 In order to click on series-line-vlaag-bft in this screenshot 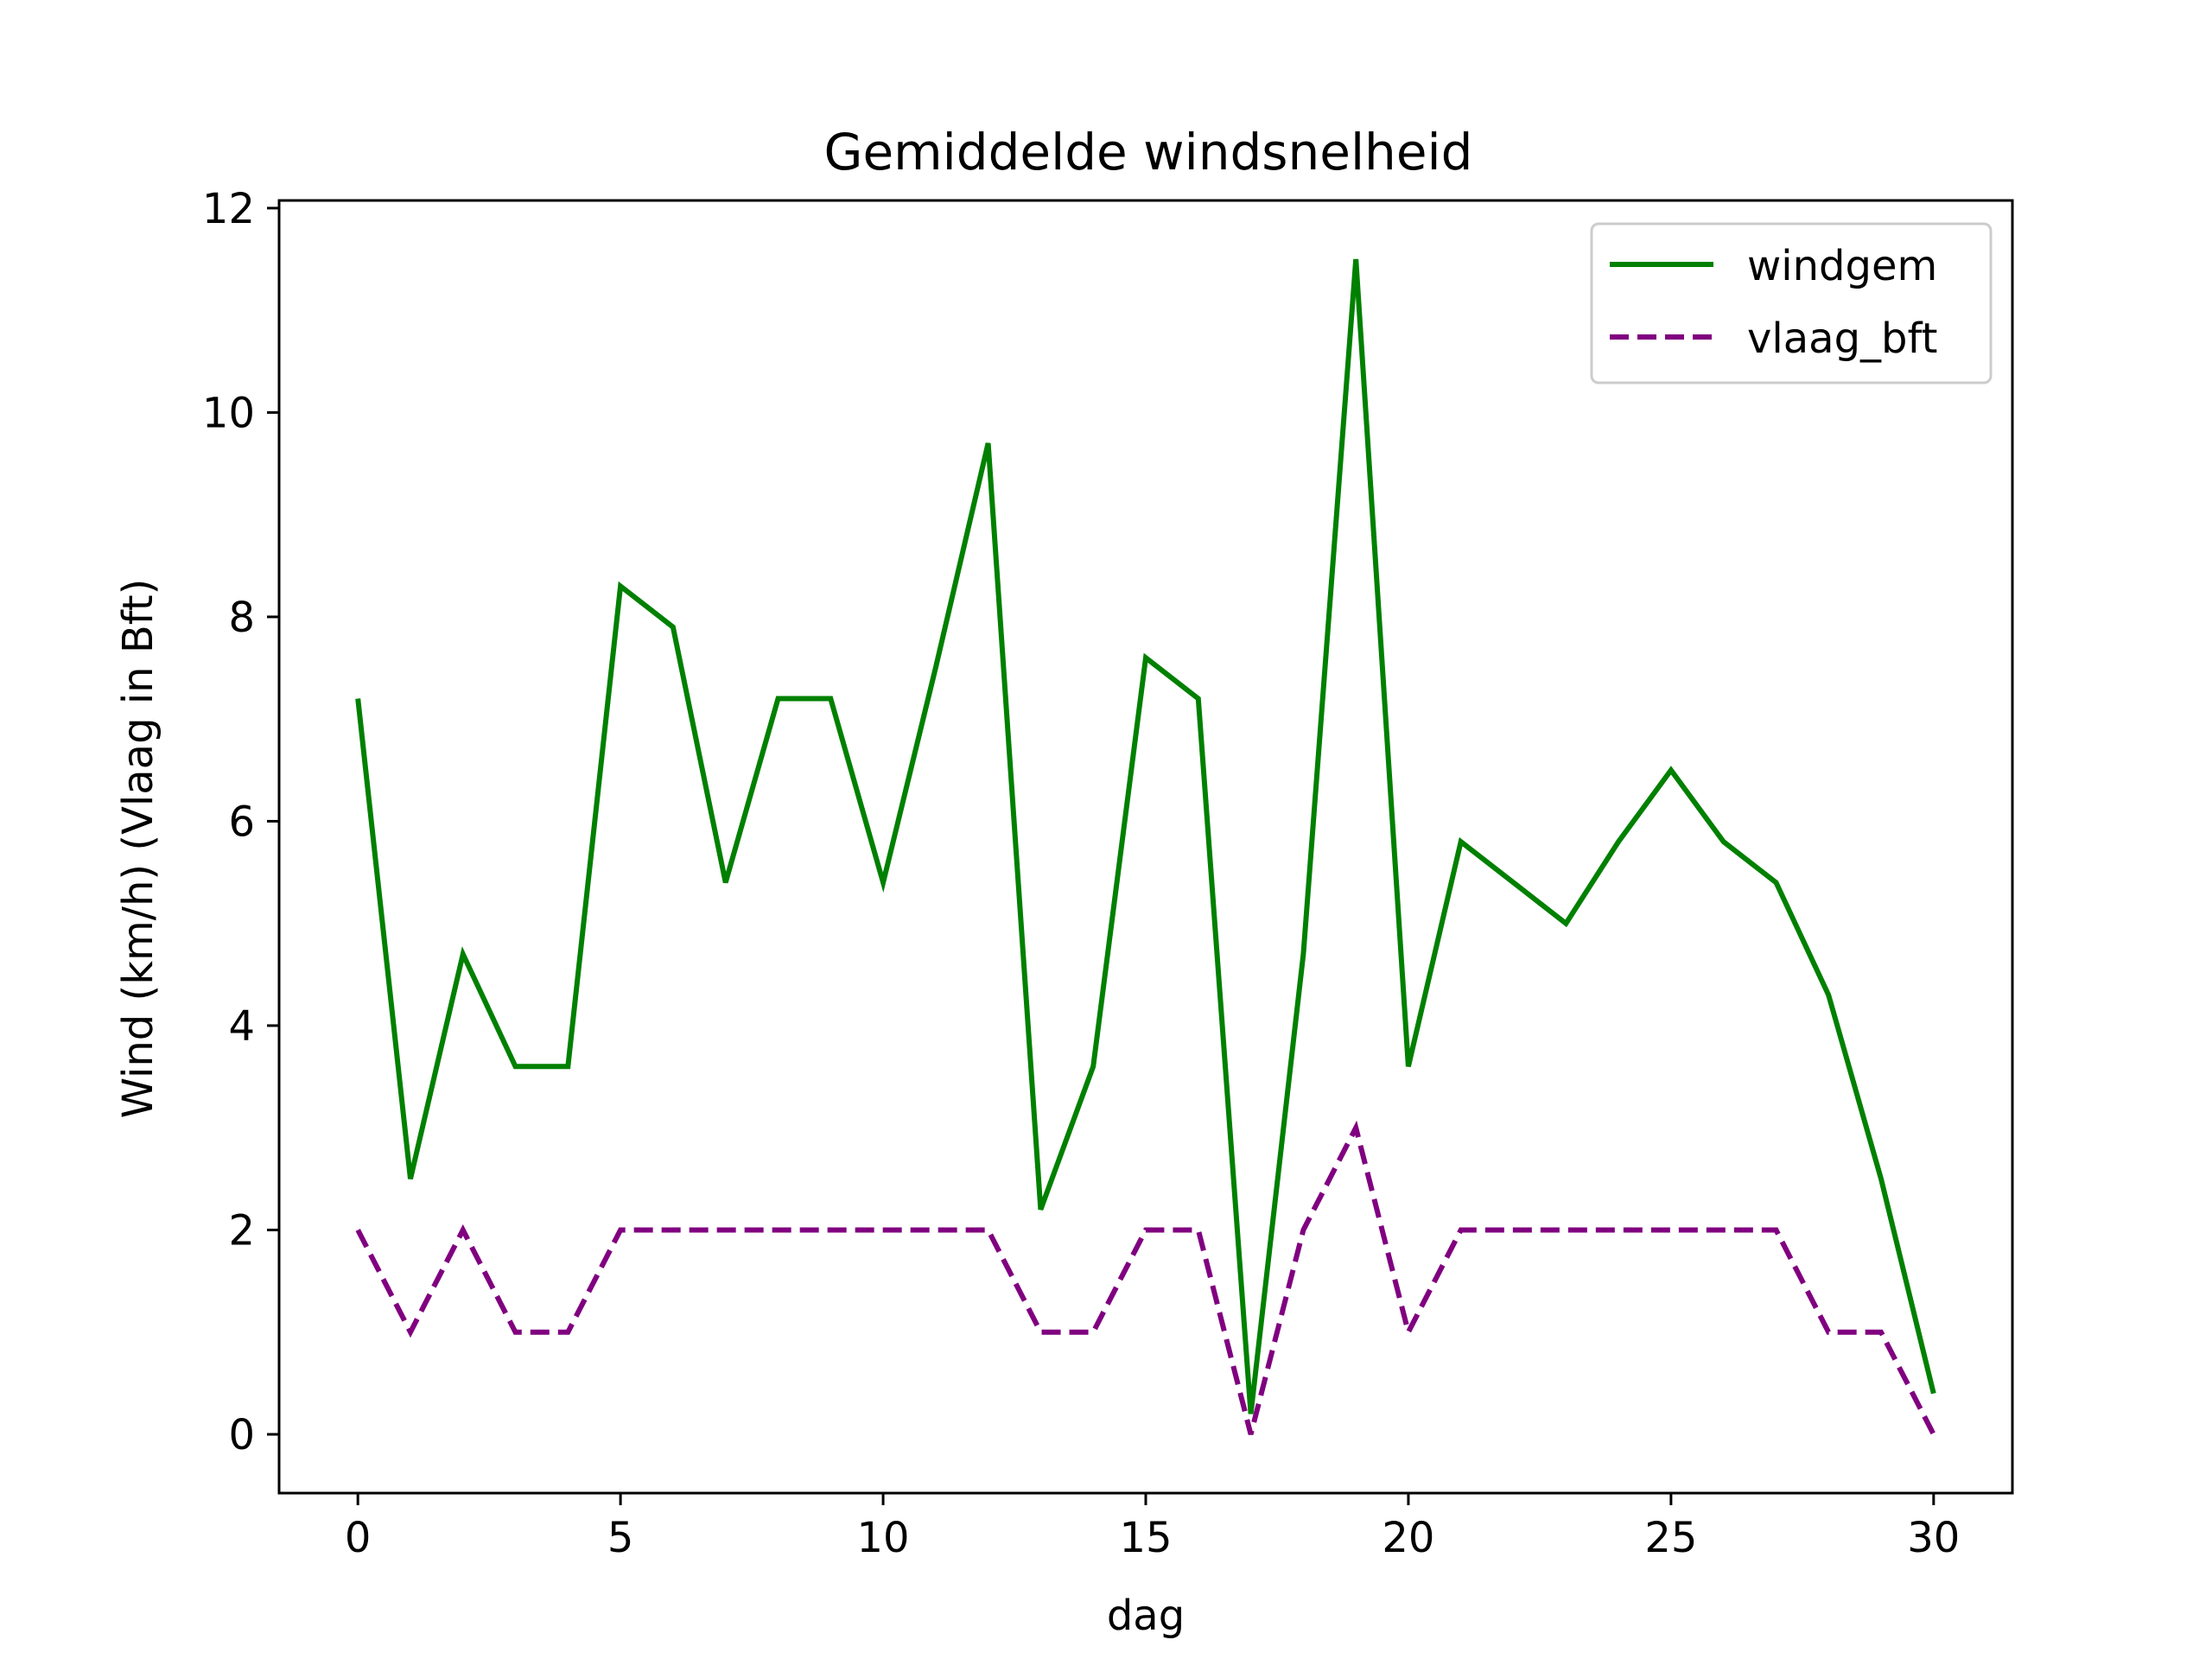, I will do `click(1145, 1278)`.